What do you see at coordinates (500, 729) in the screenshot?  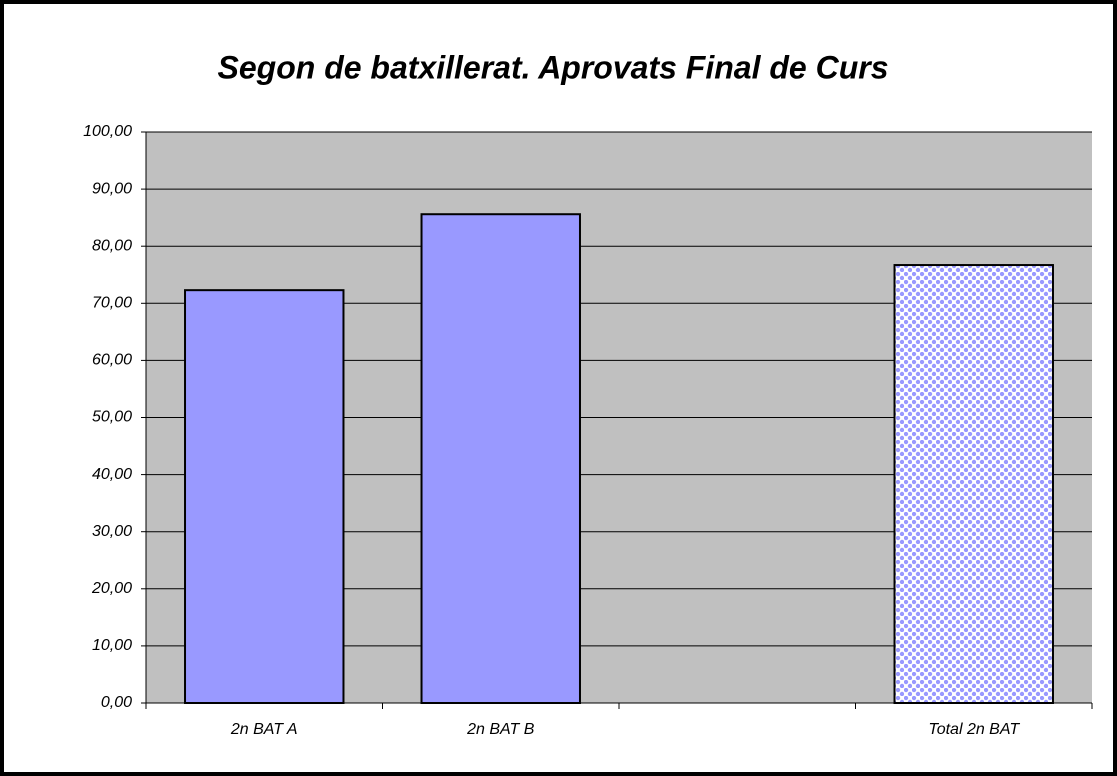 I see `x-tick-label: 2n BAT B` at bounding box center [500, 729].